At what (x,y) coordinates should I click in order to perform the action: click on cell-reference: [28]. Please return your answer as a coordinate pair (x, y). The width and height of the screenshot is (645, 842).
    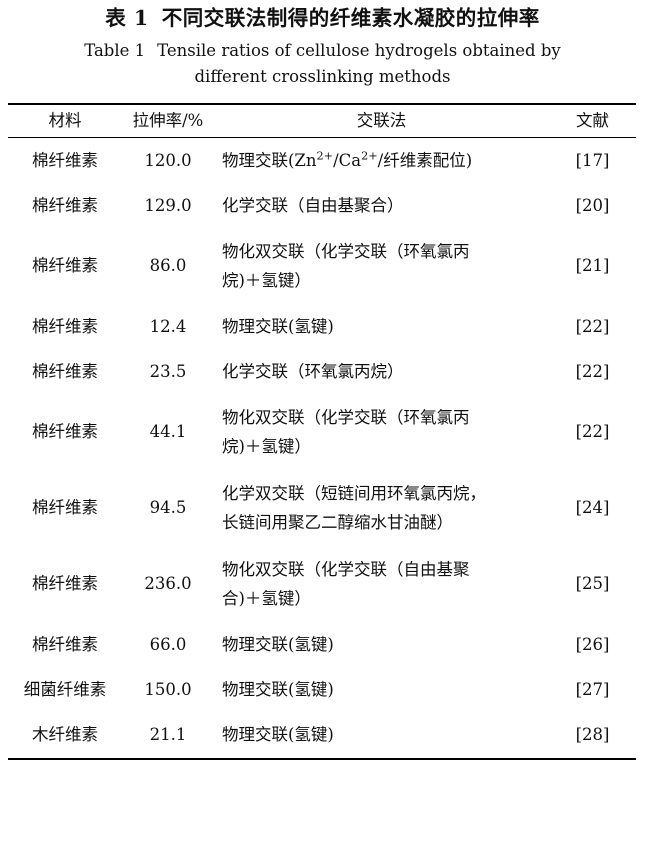
    Looking at the image, I should click on (592, 734).